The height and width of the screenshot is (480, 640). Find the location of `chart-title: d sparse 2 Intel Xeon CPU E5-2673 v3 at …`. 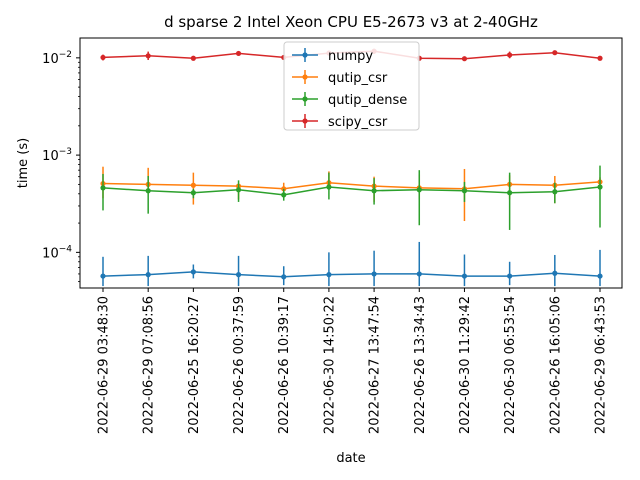

chart-title: d sparse 2 Intel Xeon CPU E5-2673 v3 at … is located at coordinates (351, 22).